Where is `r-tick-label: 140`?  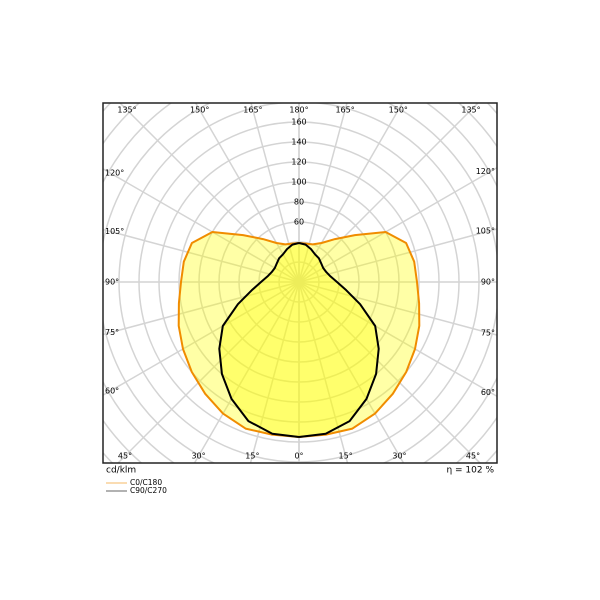 r-tick-label: 140 is located at coordinates (298, 142).